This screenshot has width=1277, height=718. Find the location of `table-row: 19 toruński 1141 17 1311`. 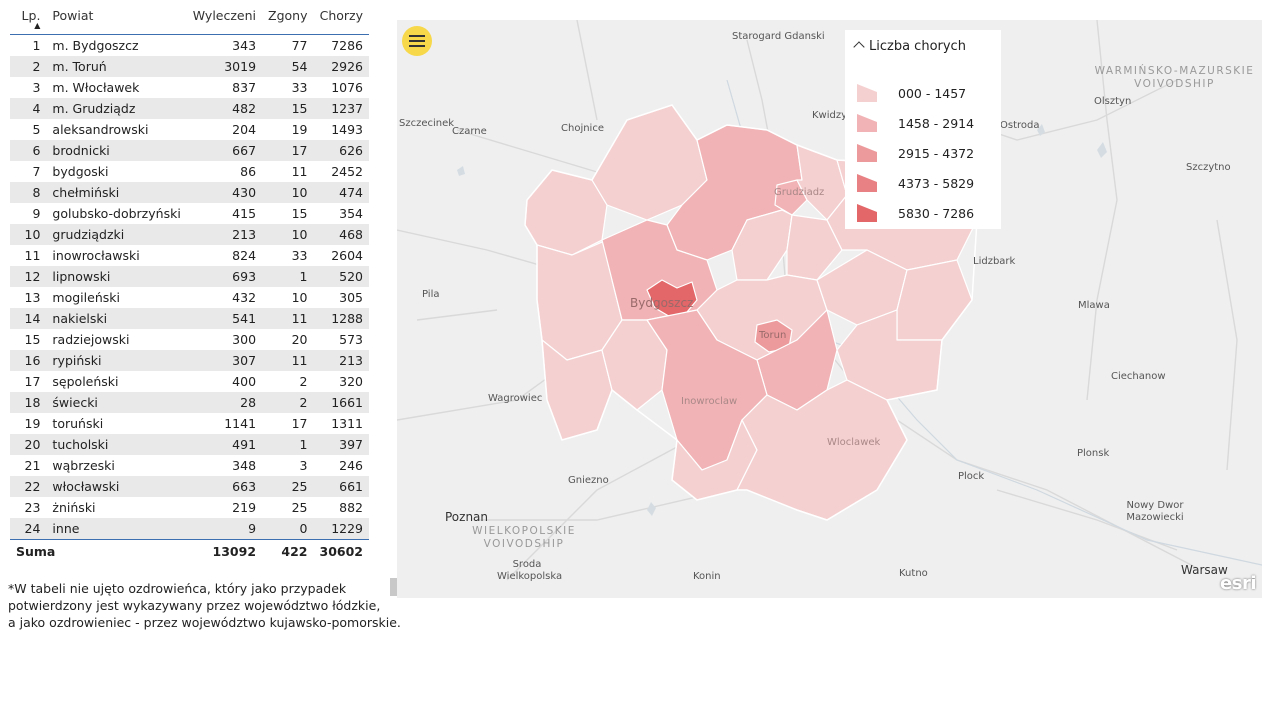

table-row: 19 toruński 1141 17 1311 is located at coordinates (189, 423).